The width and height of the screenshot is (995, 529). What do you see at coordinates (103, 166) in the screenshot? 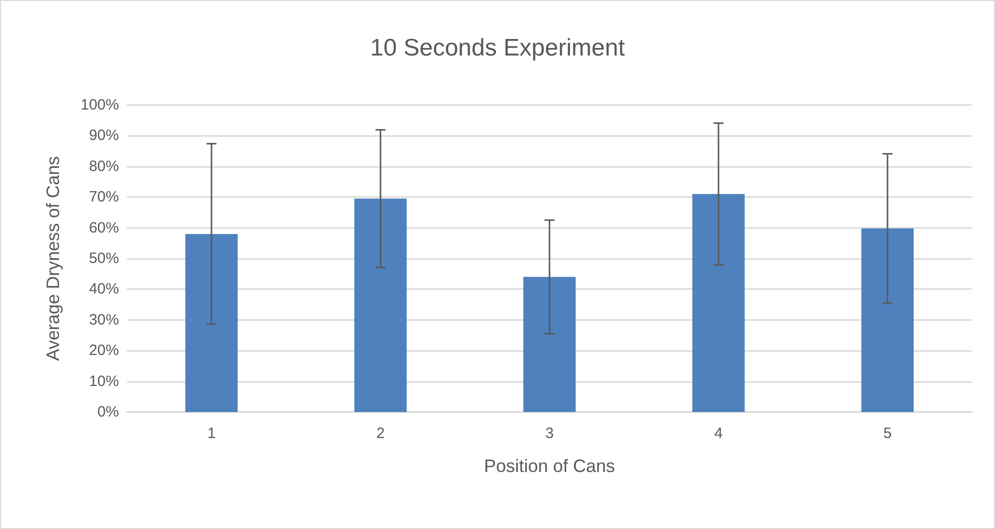
I see `y-tick-label: 80%` at bounding box center [103, 166].